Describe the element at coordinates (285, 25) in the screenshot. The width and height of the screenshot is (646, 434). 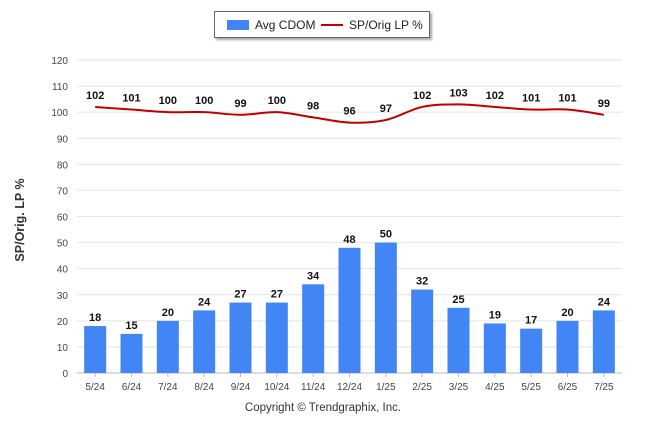
I see `legend-label-avg-cdom: Avg CDOM` at that location.